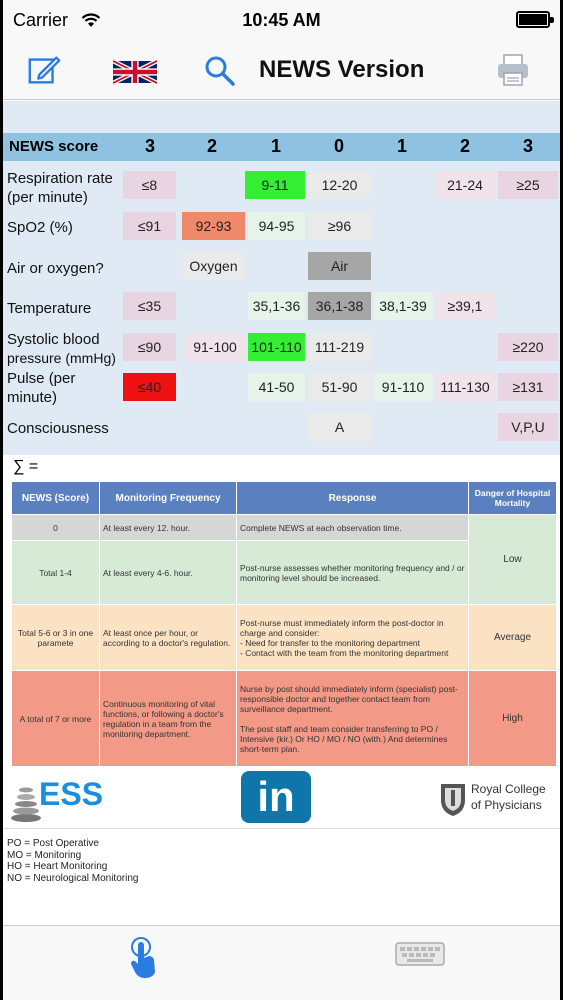 This screenshot has height=1000, width=563. I want to click on tab-bar, so click(281, 962).